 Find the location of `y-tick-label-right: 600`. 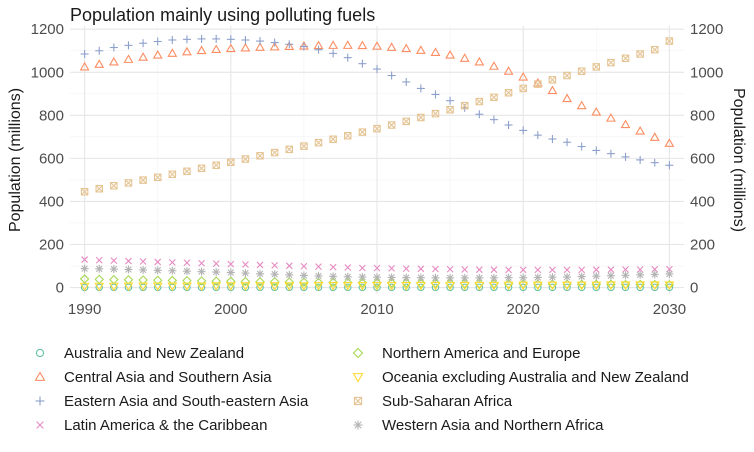

y-tick-label-right: 600 is located at coordinates (702, 158).